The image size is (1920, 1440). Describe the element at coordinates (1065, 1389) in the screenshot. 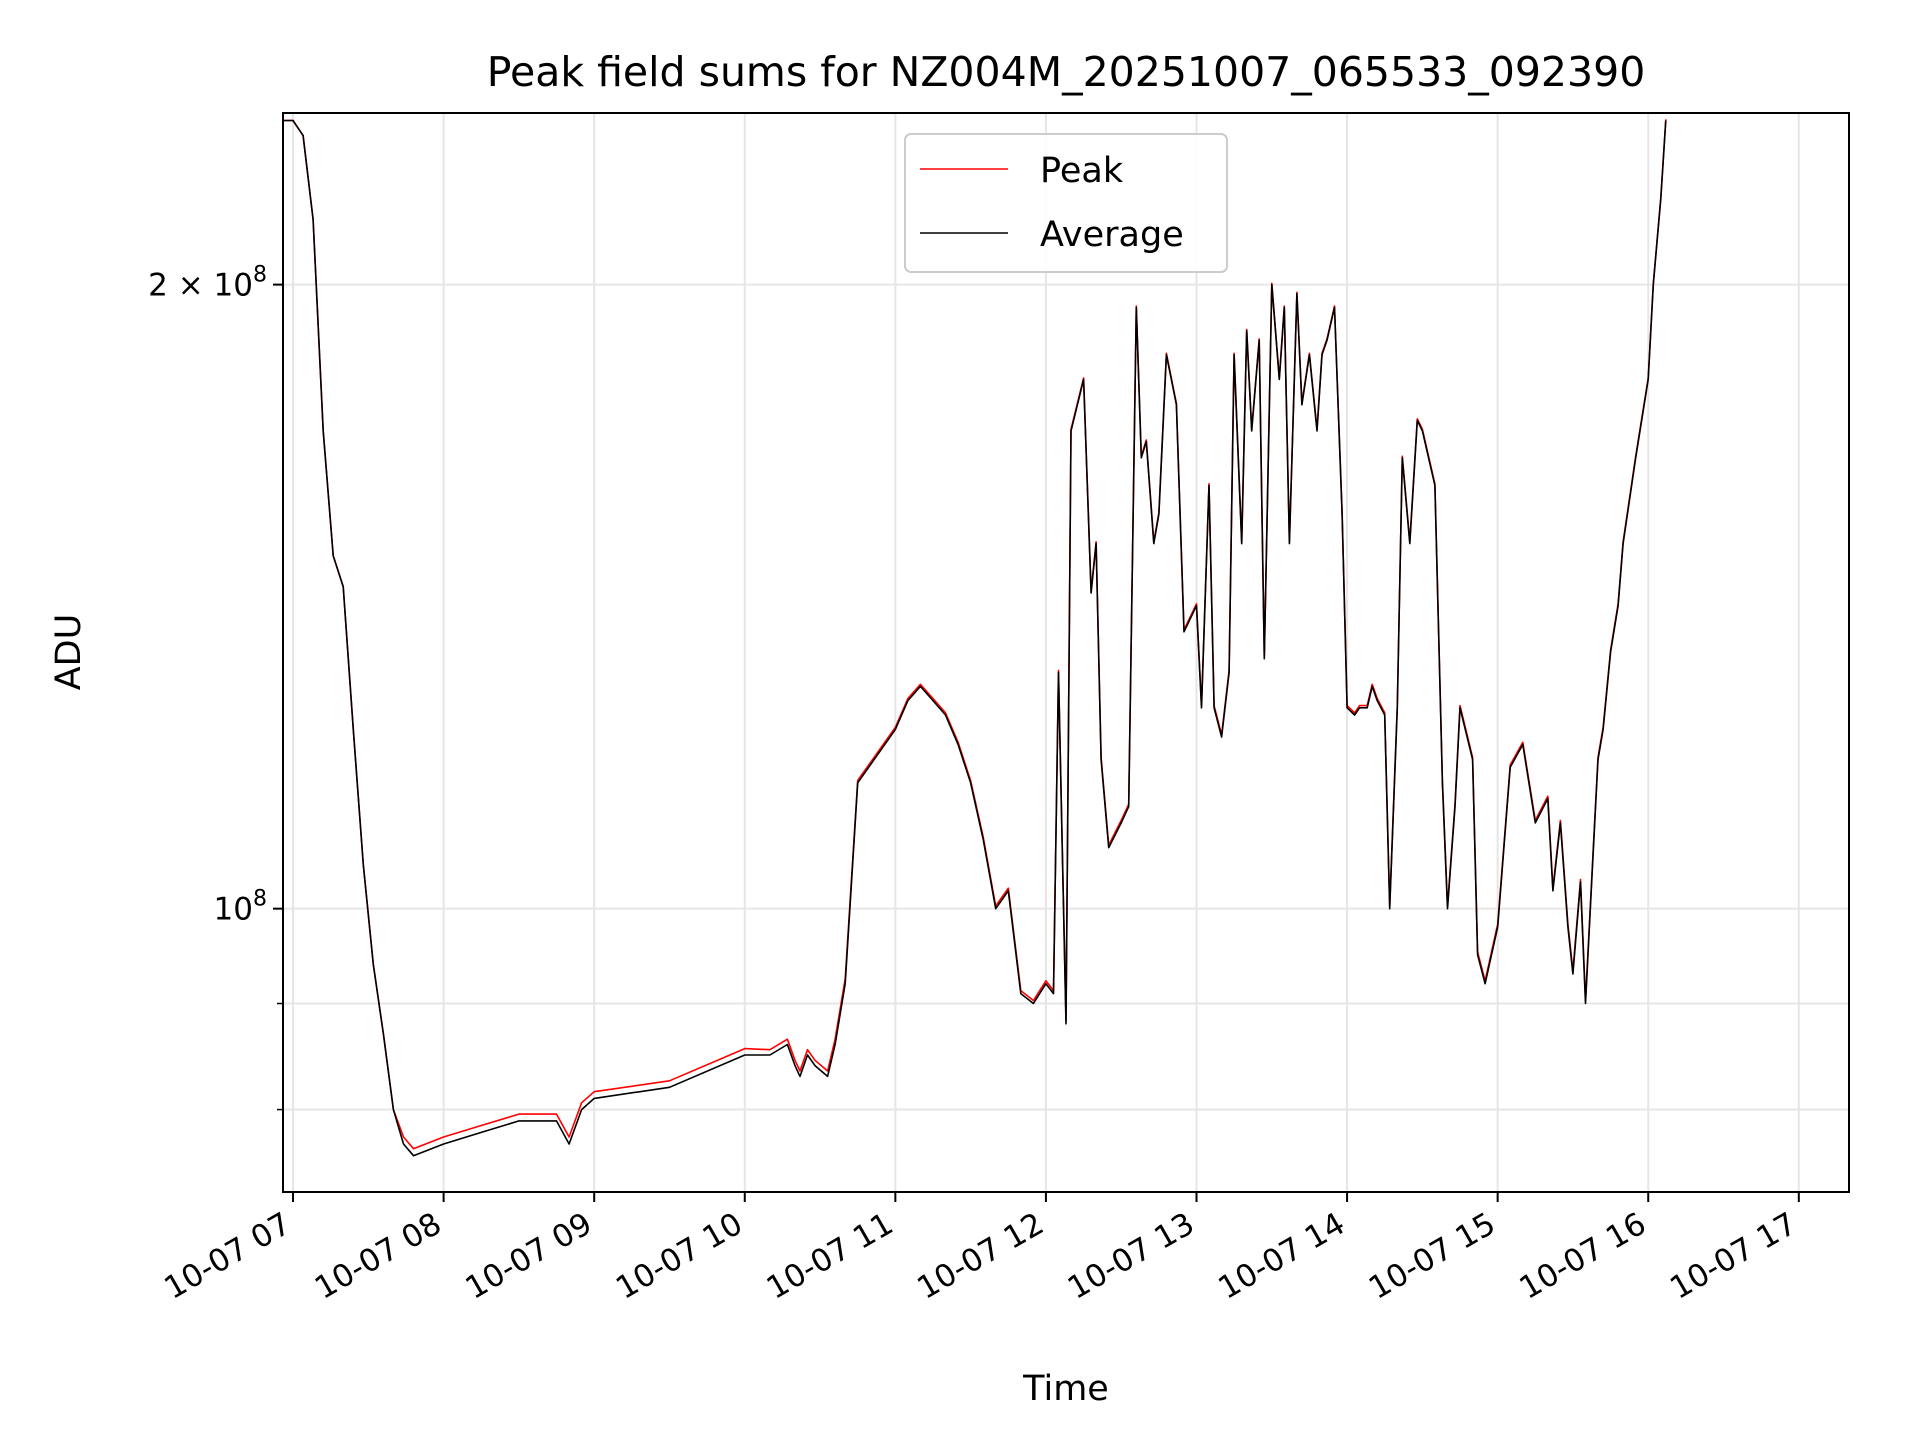

I see `x-axis-label: Time` at that location.